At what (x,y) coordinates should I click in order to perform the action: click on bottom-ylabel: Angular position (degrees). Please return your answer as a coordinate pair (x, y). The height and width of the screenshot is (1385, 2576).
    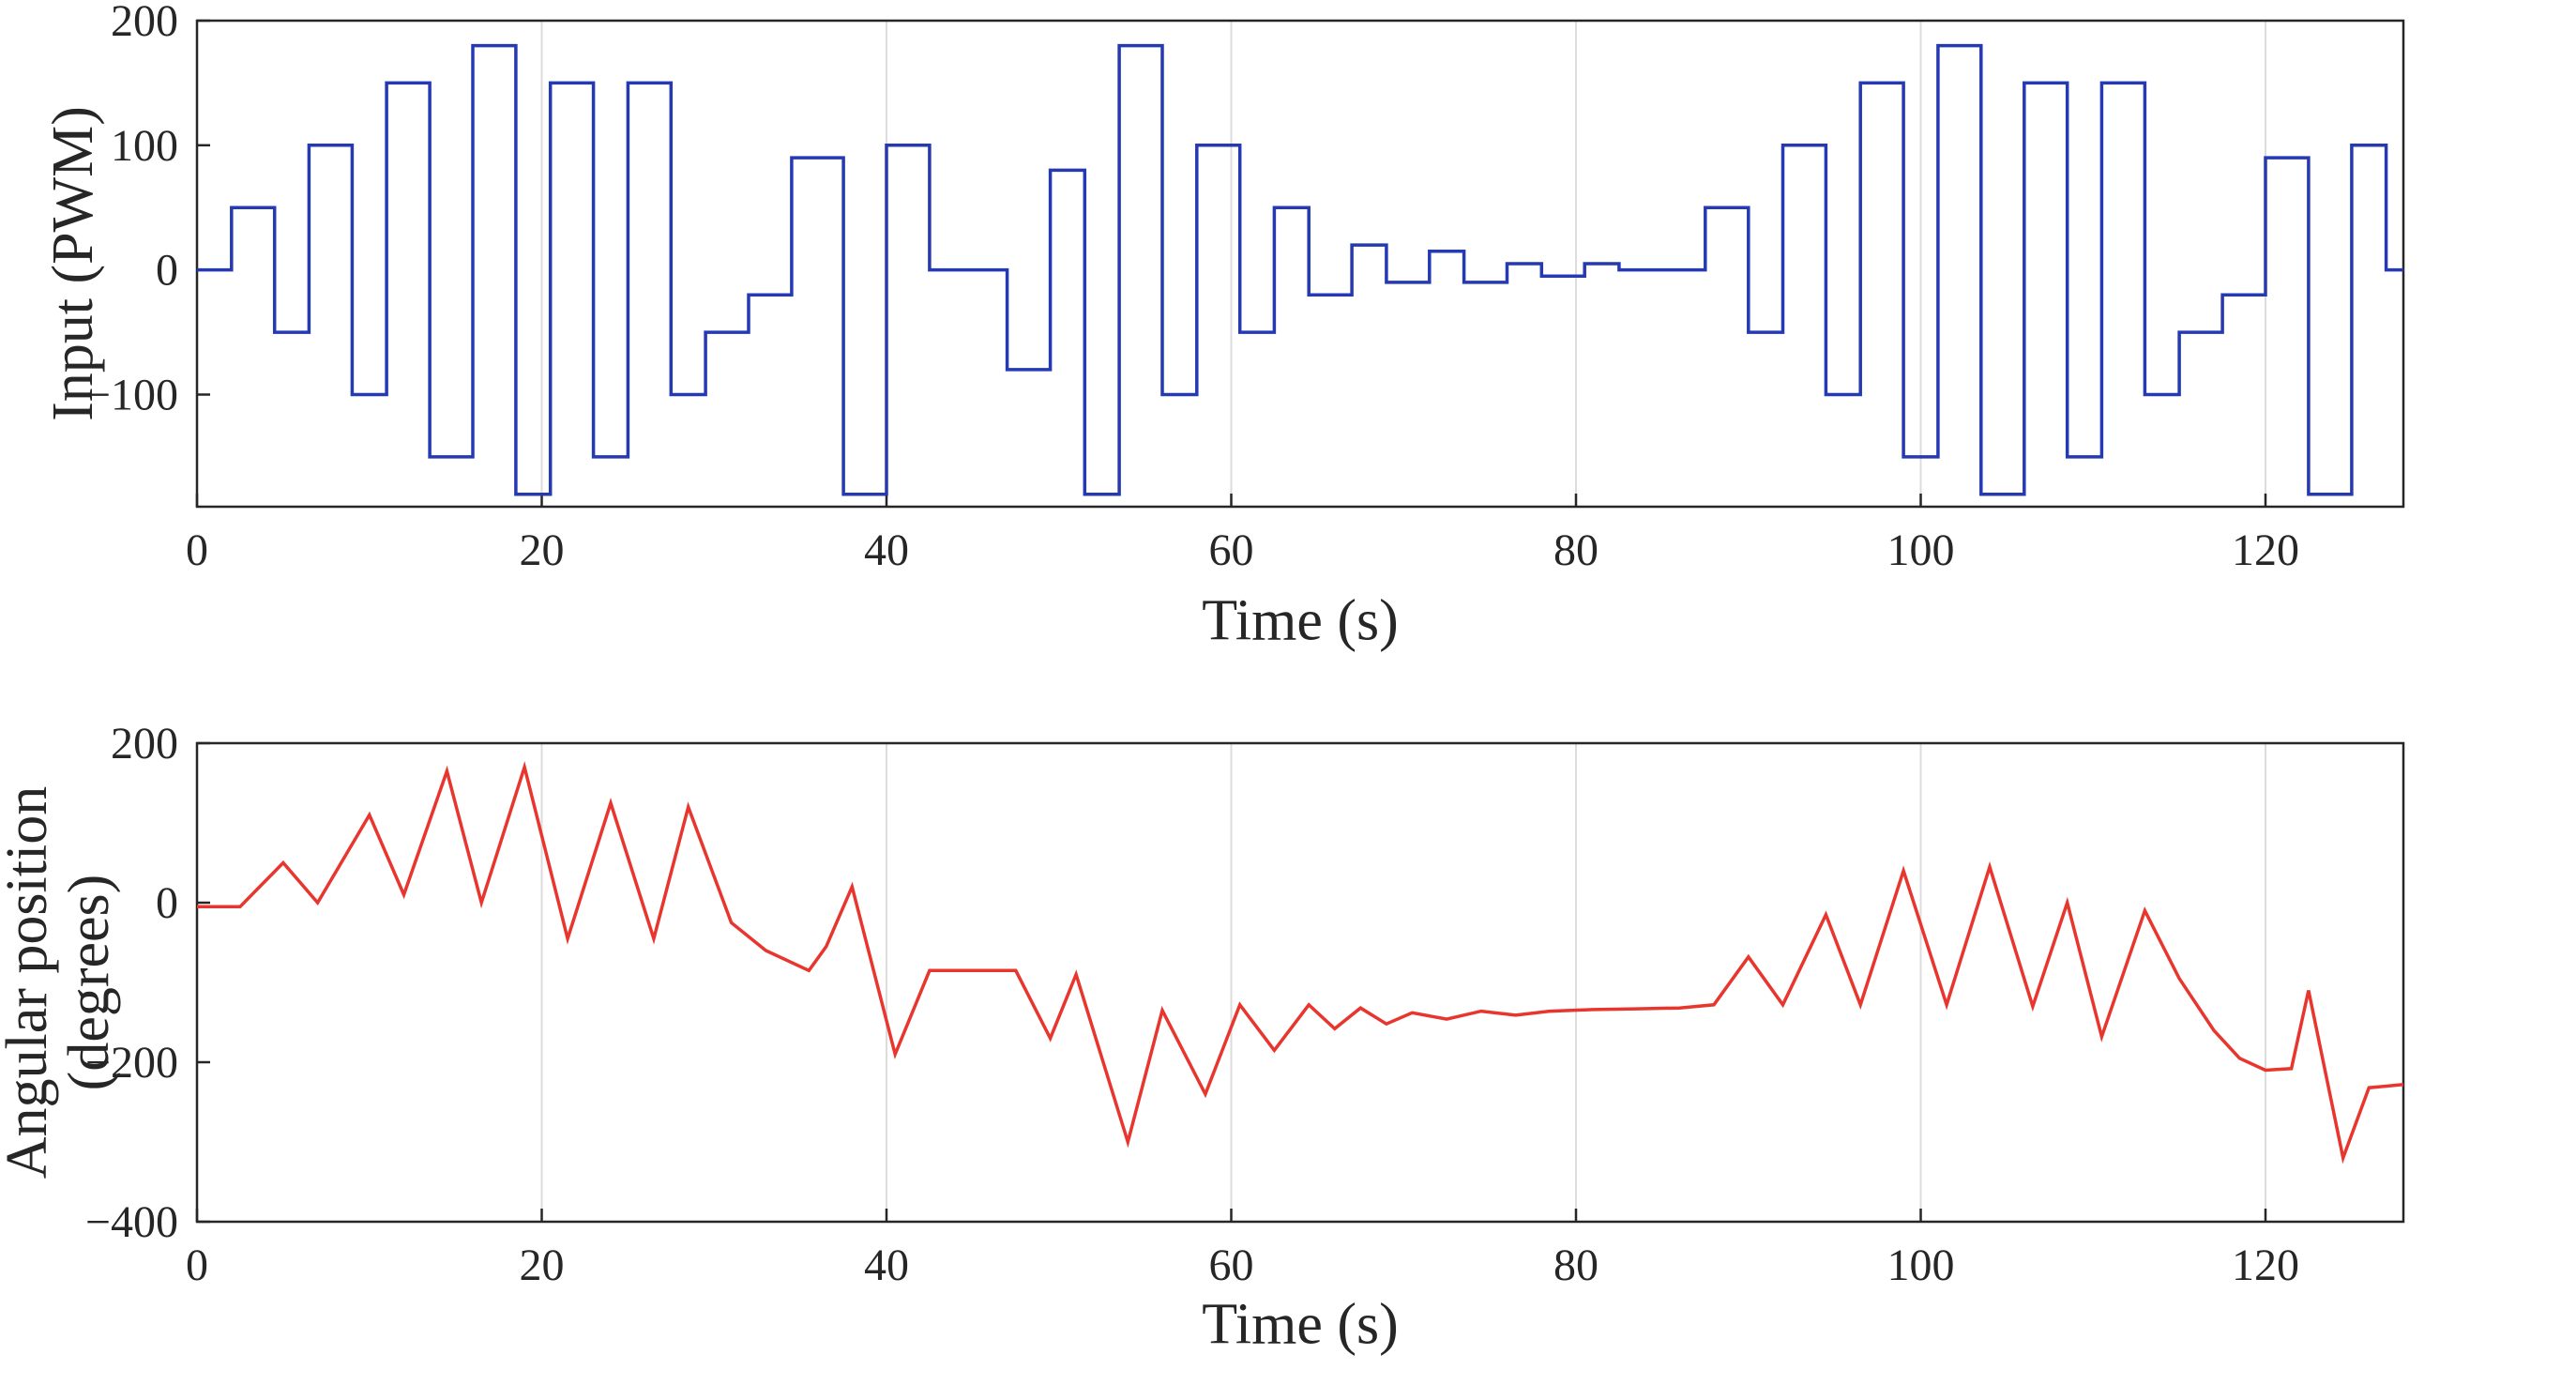
    Looking at the image, I should click on (61, 982).